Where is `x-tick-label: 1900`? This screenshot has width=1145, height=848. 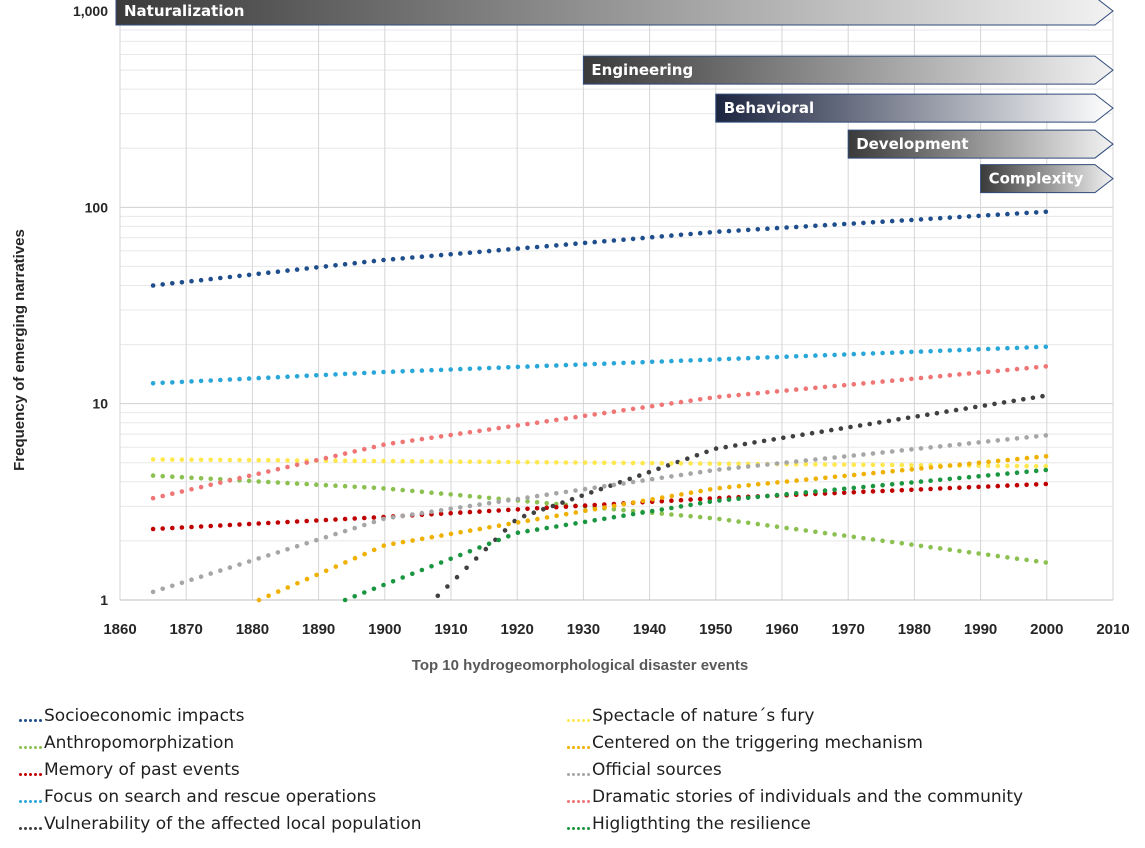 x-tick-label: 1900 is located at coordinates (384, 629).